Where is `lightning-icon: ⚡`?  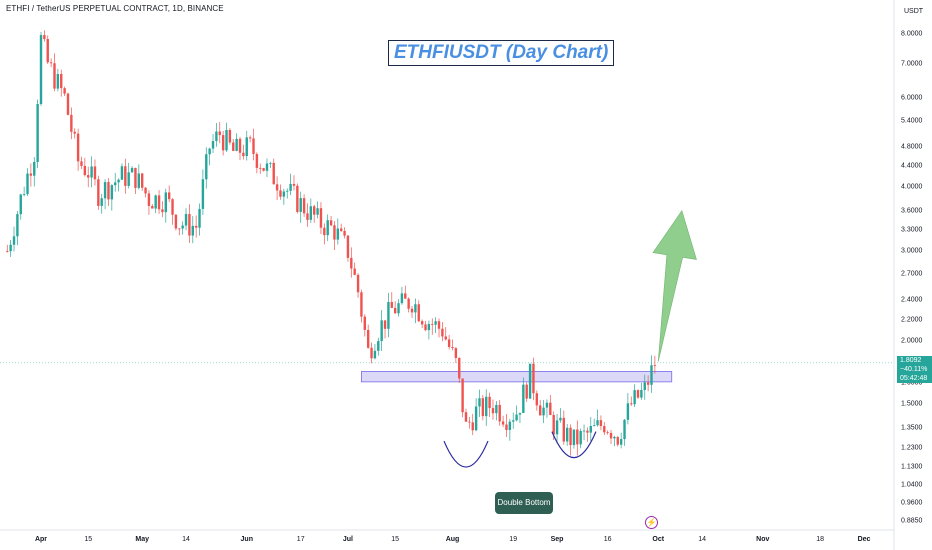
lightning-icon: ⚡ is located at coordinates (651, 522).